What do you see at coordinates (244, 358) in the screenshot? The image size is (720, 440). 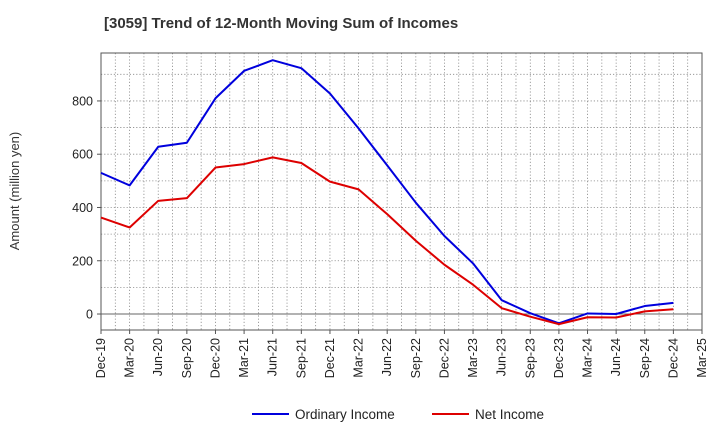 I see `x-tick-label: Mar-21` at bounding box center [244, 358].